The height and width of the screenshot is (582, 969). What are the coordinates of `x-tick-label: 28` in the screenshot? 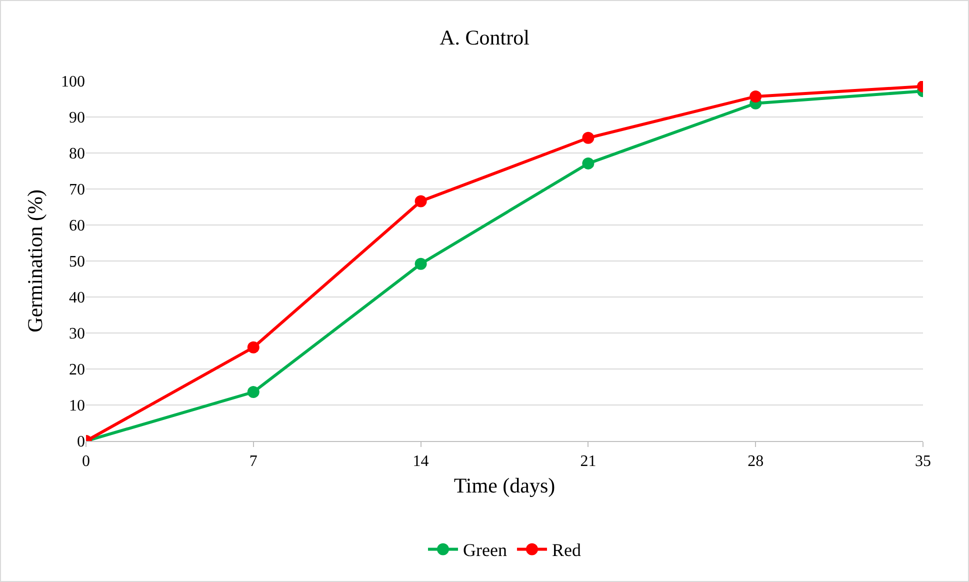 It's located at (756, 461).